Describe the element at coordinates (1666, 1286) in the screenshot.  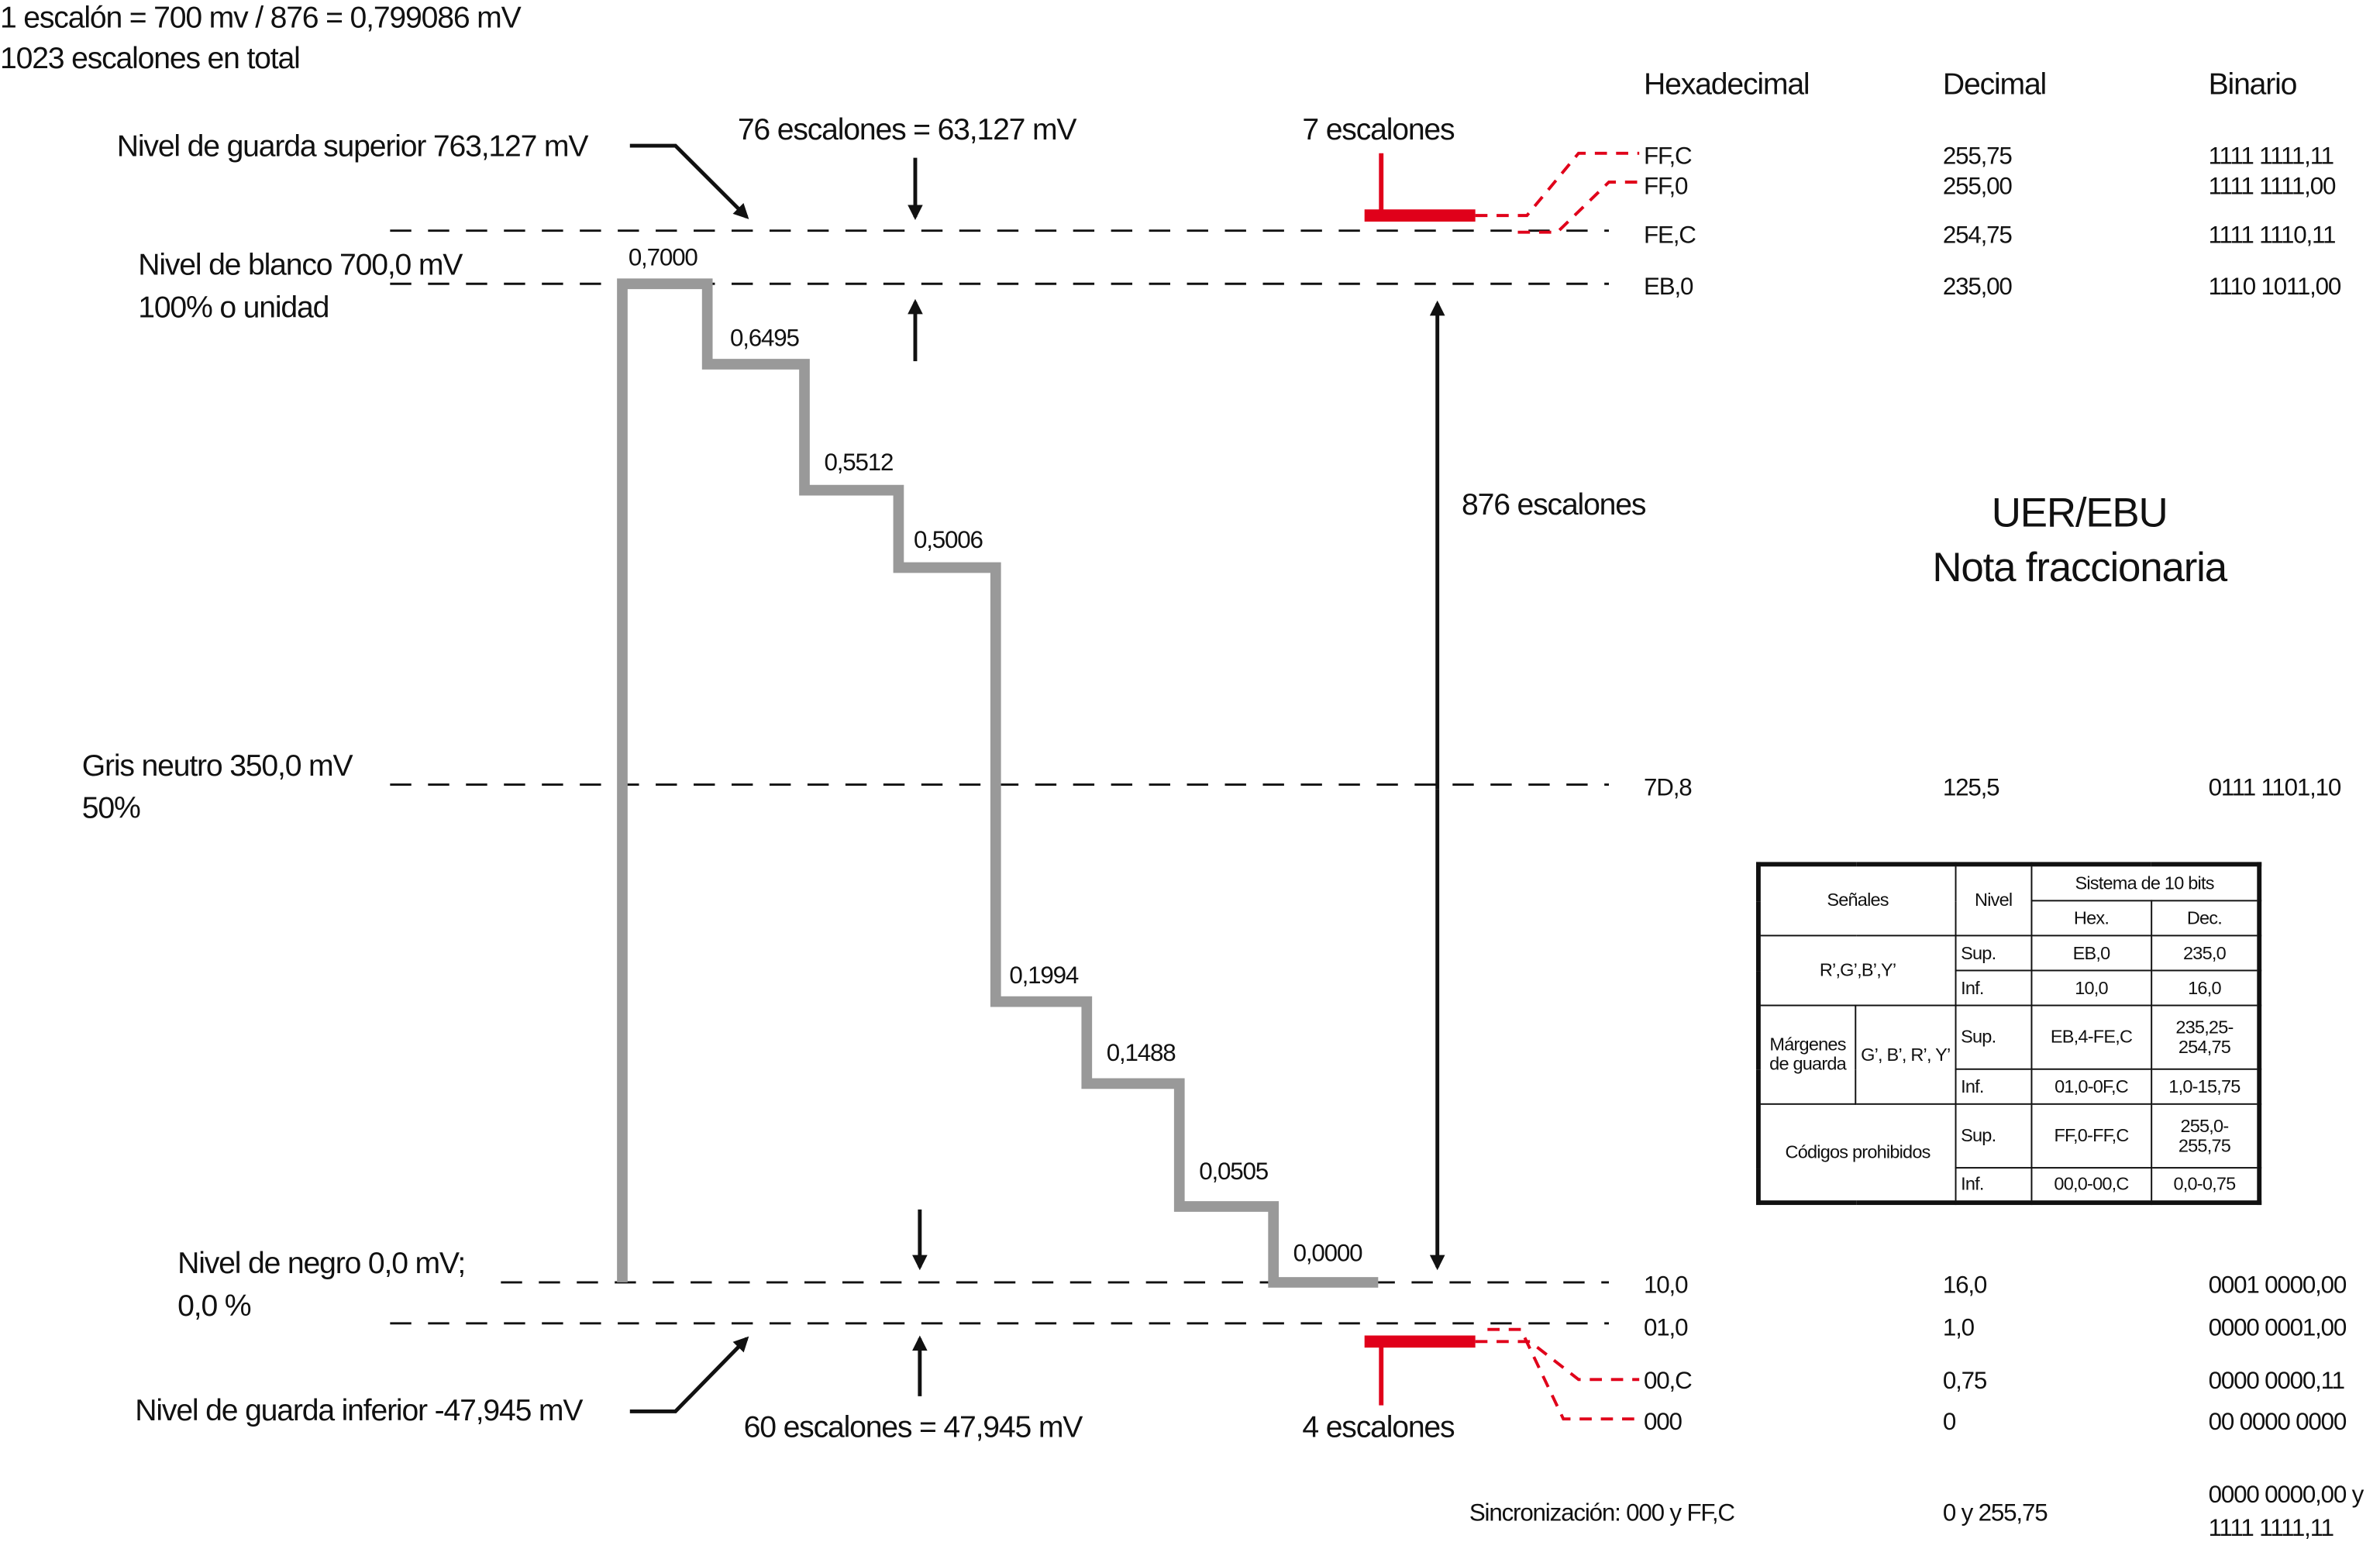
I see `level-hex: 10,0` at that location.